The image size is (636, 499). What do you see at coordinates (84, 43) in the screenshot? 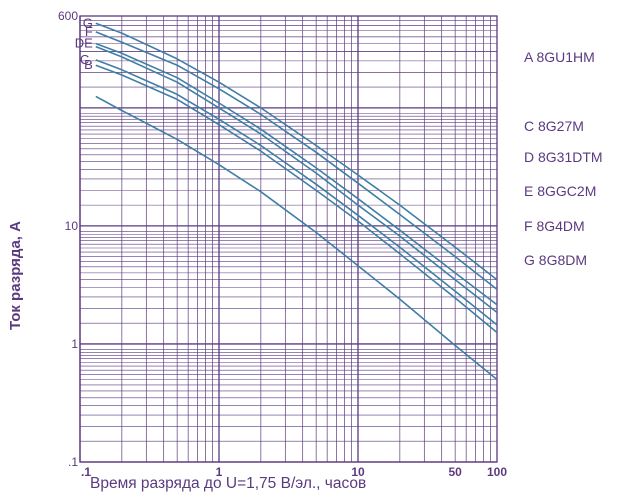
I see `curve-label-e: DE` at bounding box center [84, 43].